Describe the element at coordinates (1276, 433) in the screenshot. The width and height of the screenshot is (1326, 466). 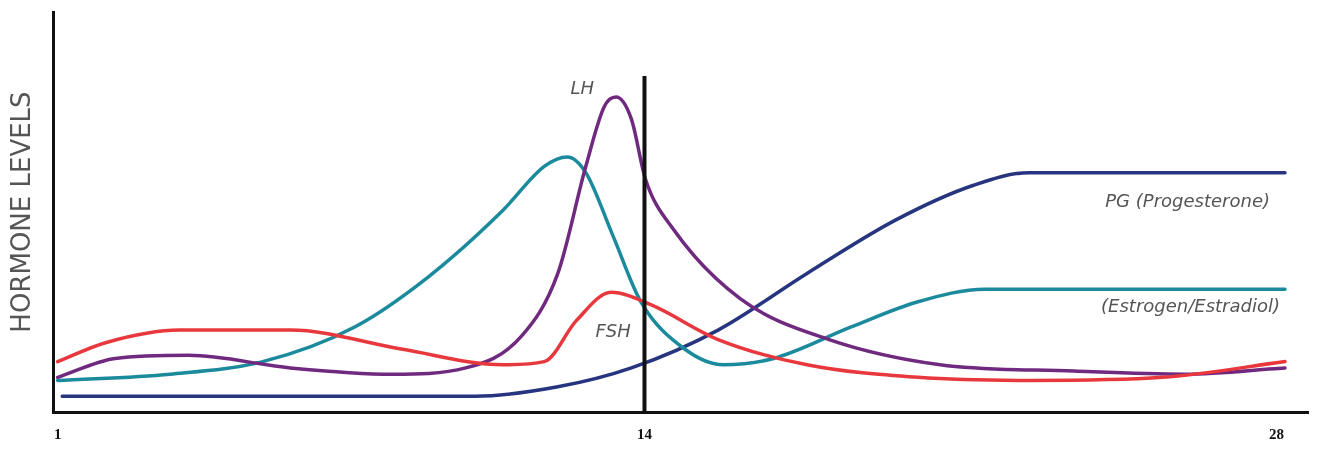
I see `x-tick-label: 28` at that location.